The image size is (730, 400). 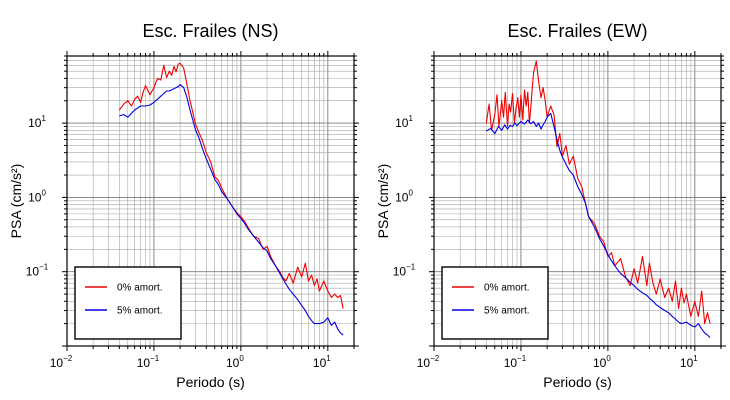 What do you see at coordinates (210, 31) in the screenshot?
I see `chart-title: Esc. Frailes (NS)` at bounding box center [210, 31].